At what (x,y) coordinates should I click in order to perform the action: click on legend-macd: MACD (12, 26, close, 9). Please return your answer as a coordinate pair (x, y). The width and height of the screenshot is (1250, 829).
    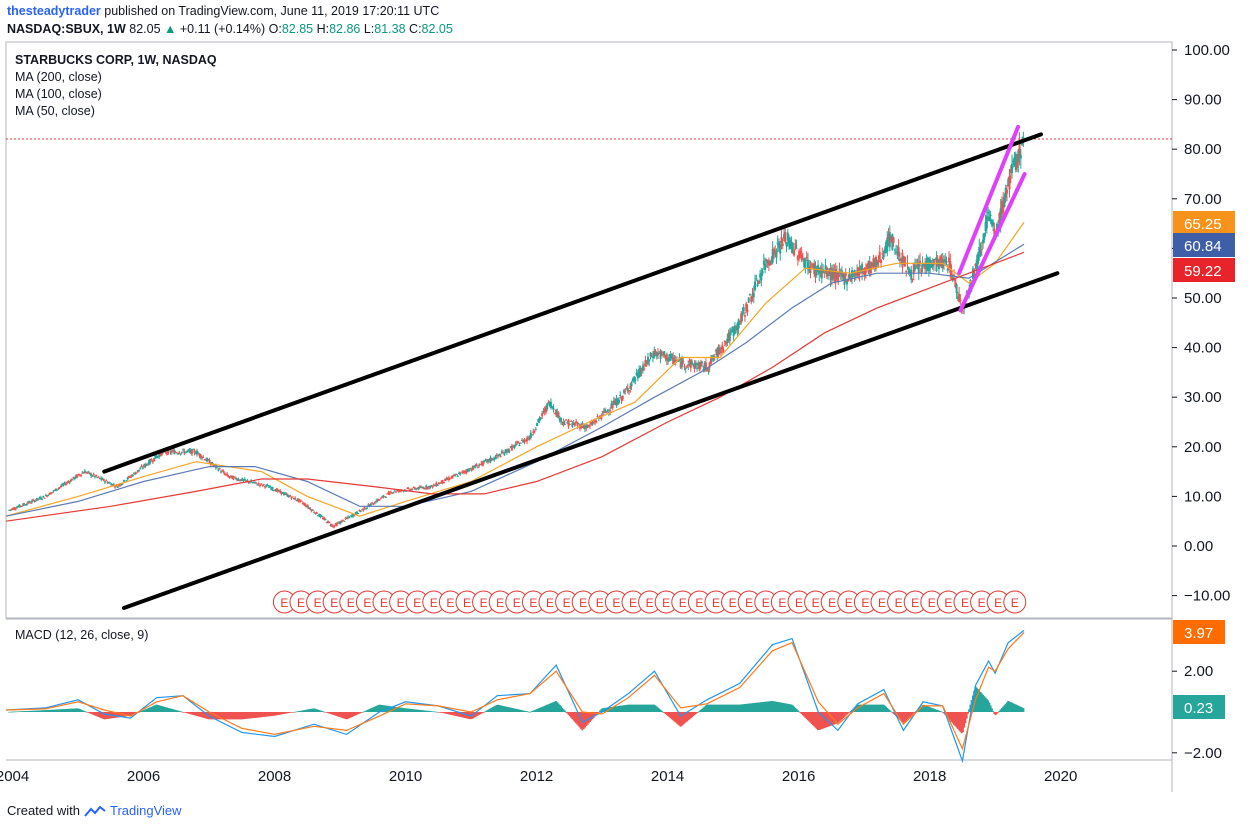
    Looking at the image, I should click on (82, 635).